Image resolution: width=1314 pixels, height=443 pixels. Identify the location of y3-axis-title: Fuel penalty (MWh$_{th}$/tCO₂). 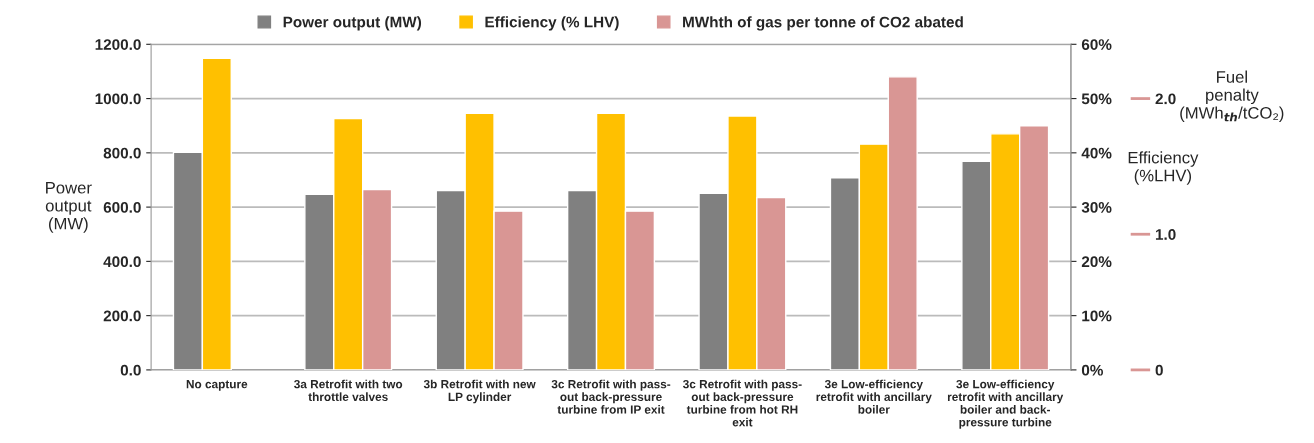
(1232, 96).